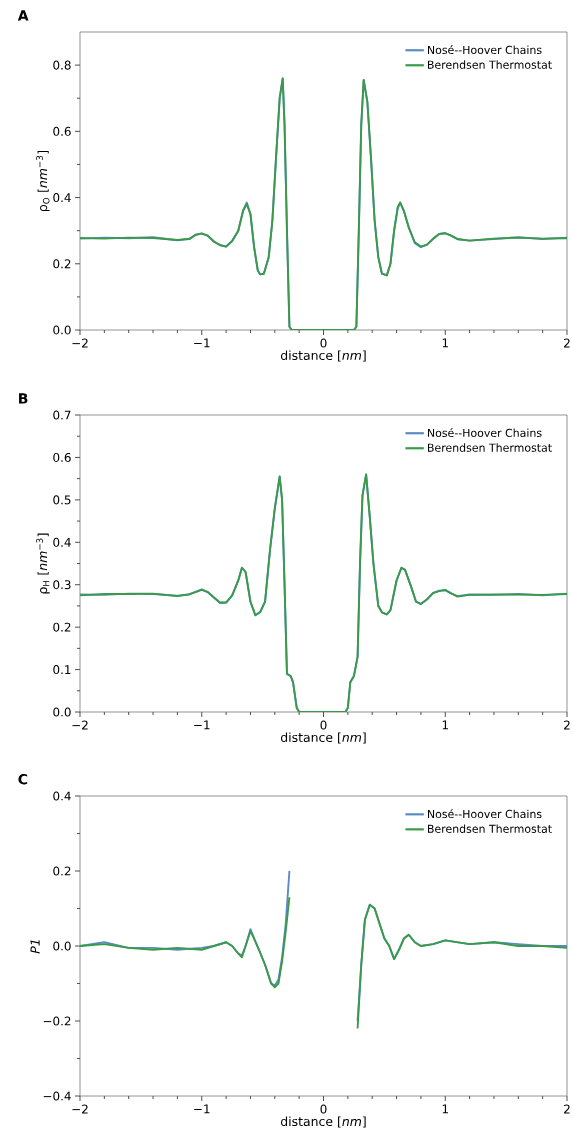 This screenshot has width=573, height=1145. I want to click on y-tick-label: 0.3, so click(62, 585).